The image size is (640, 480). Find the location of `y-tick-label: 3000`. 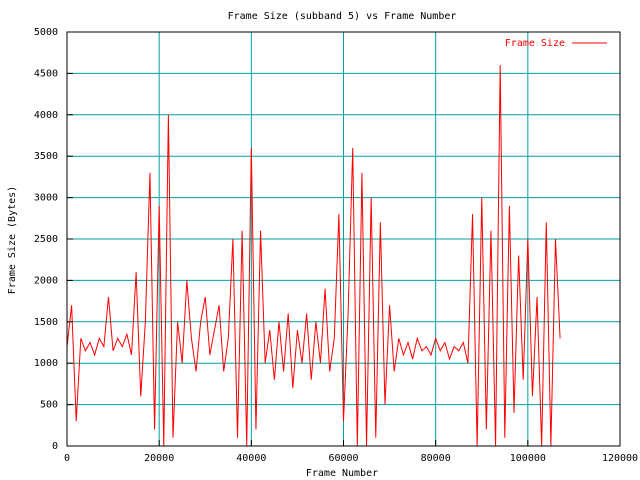

y-tick-label: 3000 is located at coordinates (46, 198).